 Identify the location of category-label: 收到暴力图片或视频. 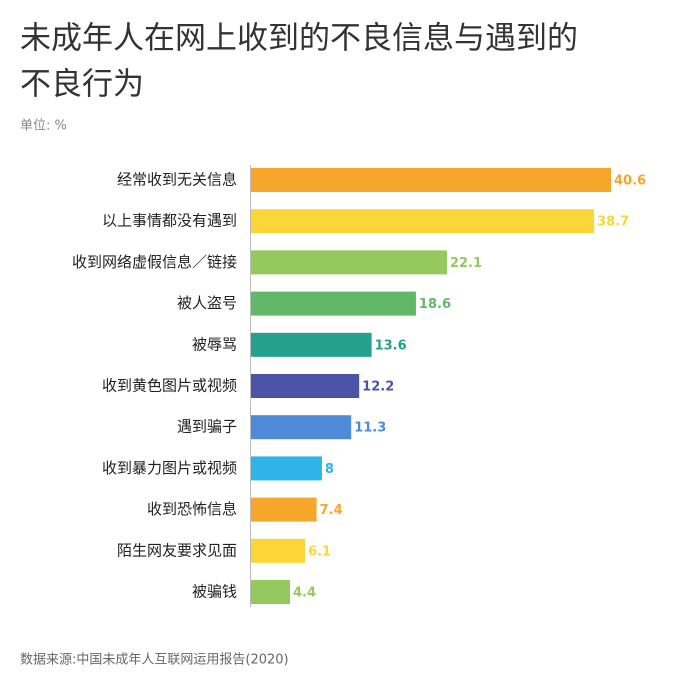
(169, 468).